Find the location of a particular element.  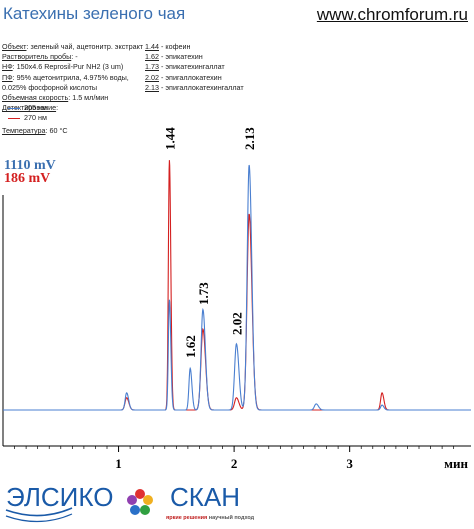

temperature-value: : 60 °C is located at coordinates (56, 130).